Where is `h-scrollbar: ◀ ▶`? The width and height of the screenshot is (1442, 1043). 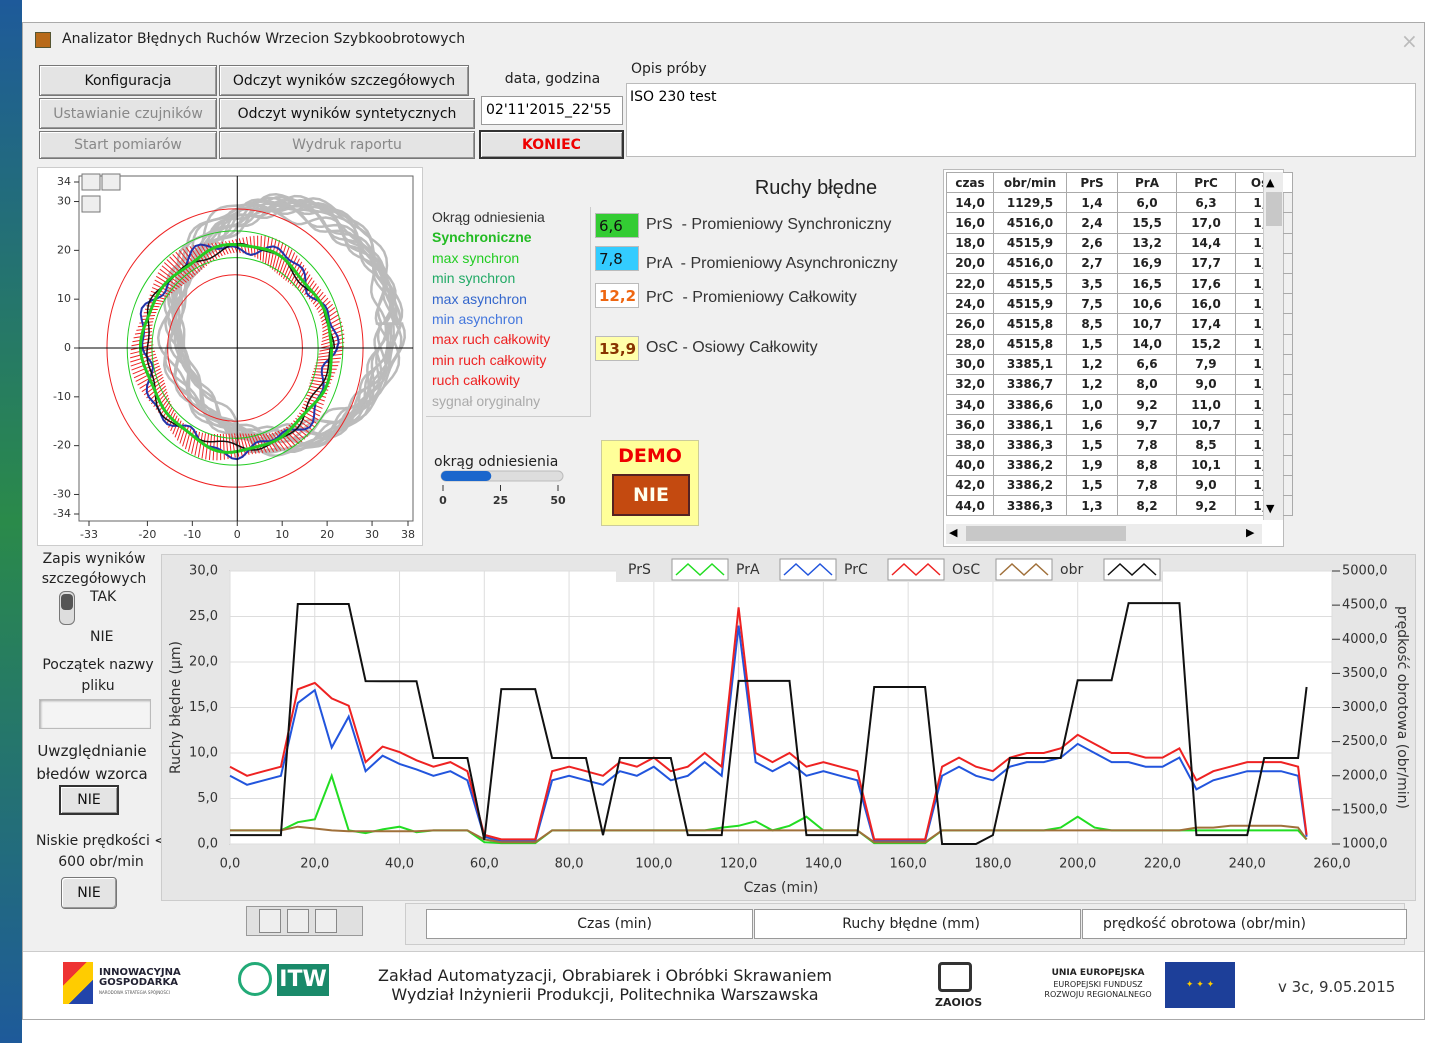
h-scrollbar: ◀ ▶ is located at coordinates (1104, 534).